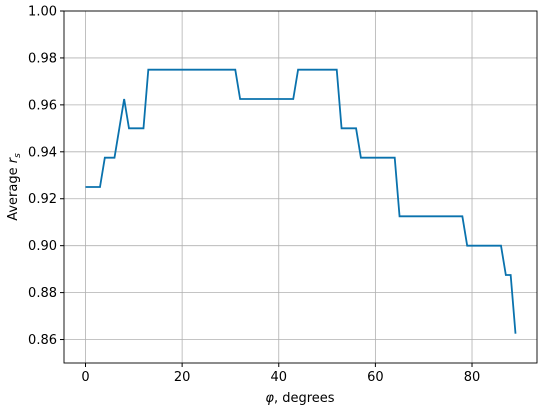  I want to click on y-label-text: Average, so click(13, 192).